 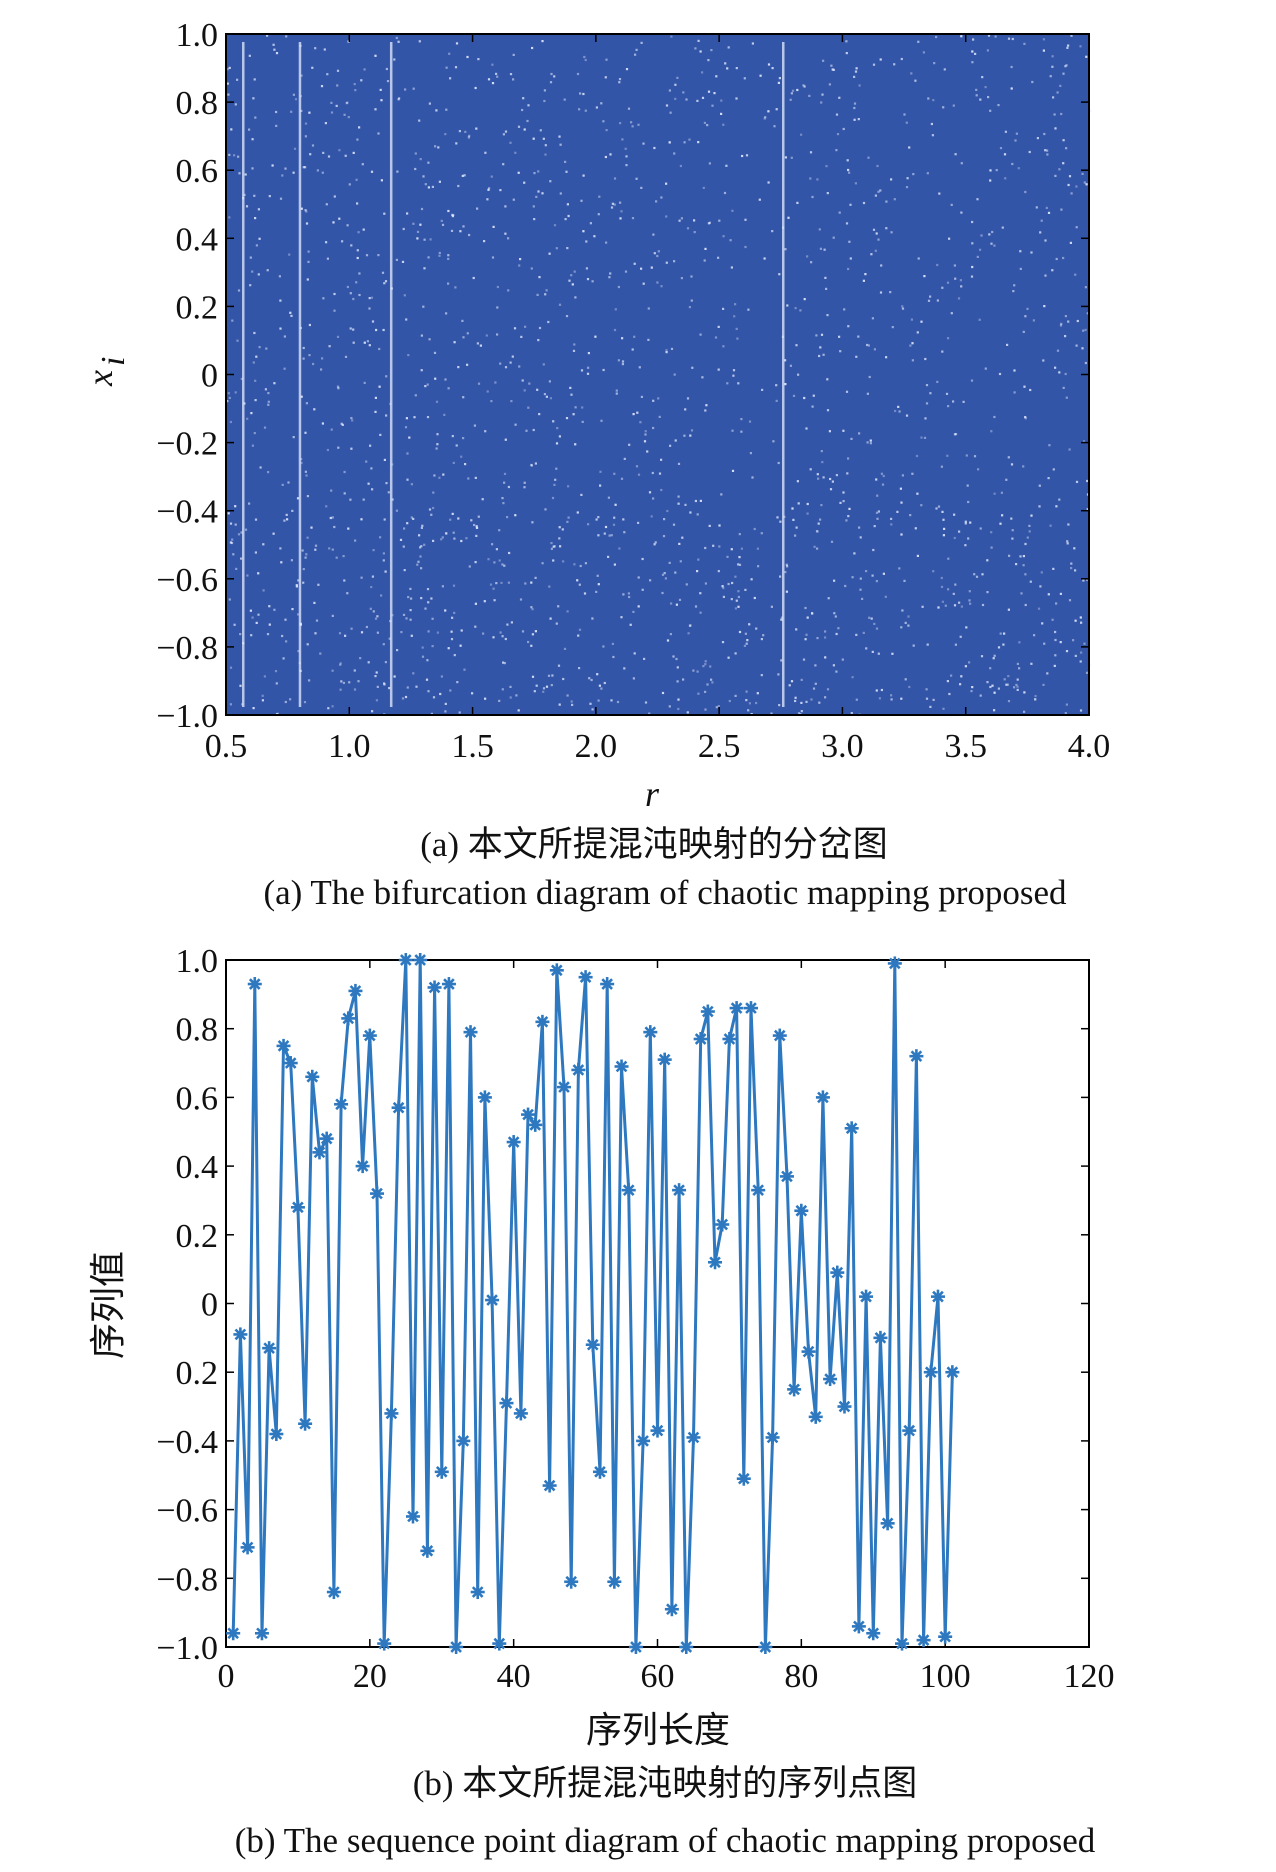 I want to click on bifurcation-y-tick-label: −0.8, so click(x=187, y=648).